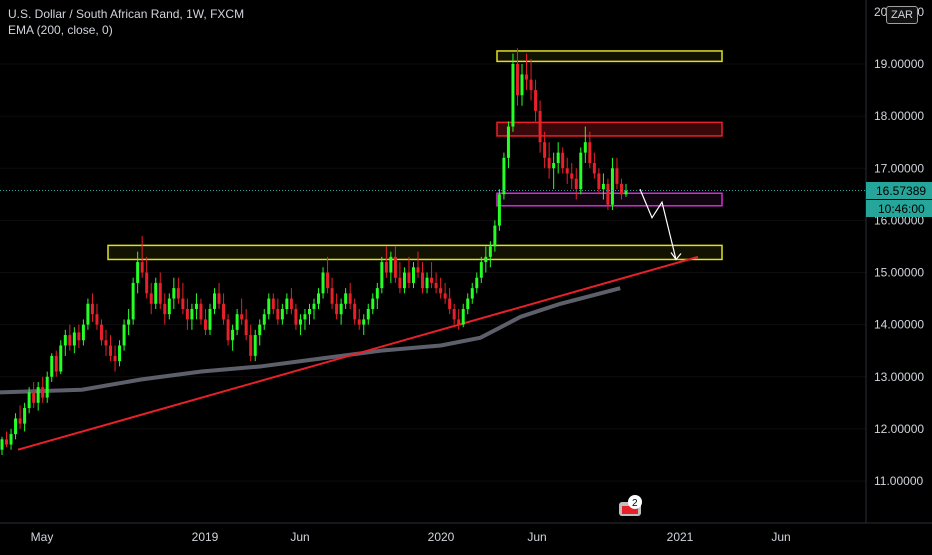 The image size is (932, 555). Describe the element at coordinates (899, 116) in the screenshot. I see `price-tick-label: 18.00000` at that location.